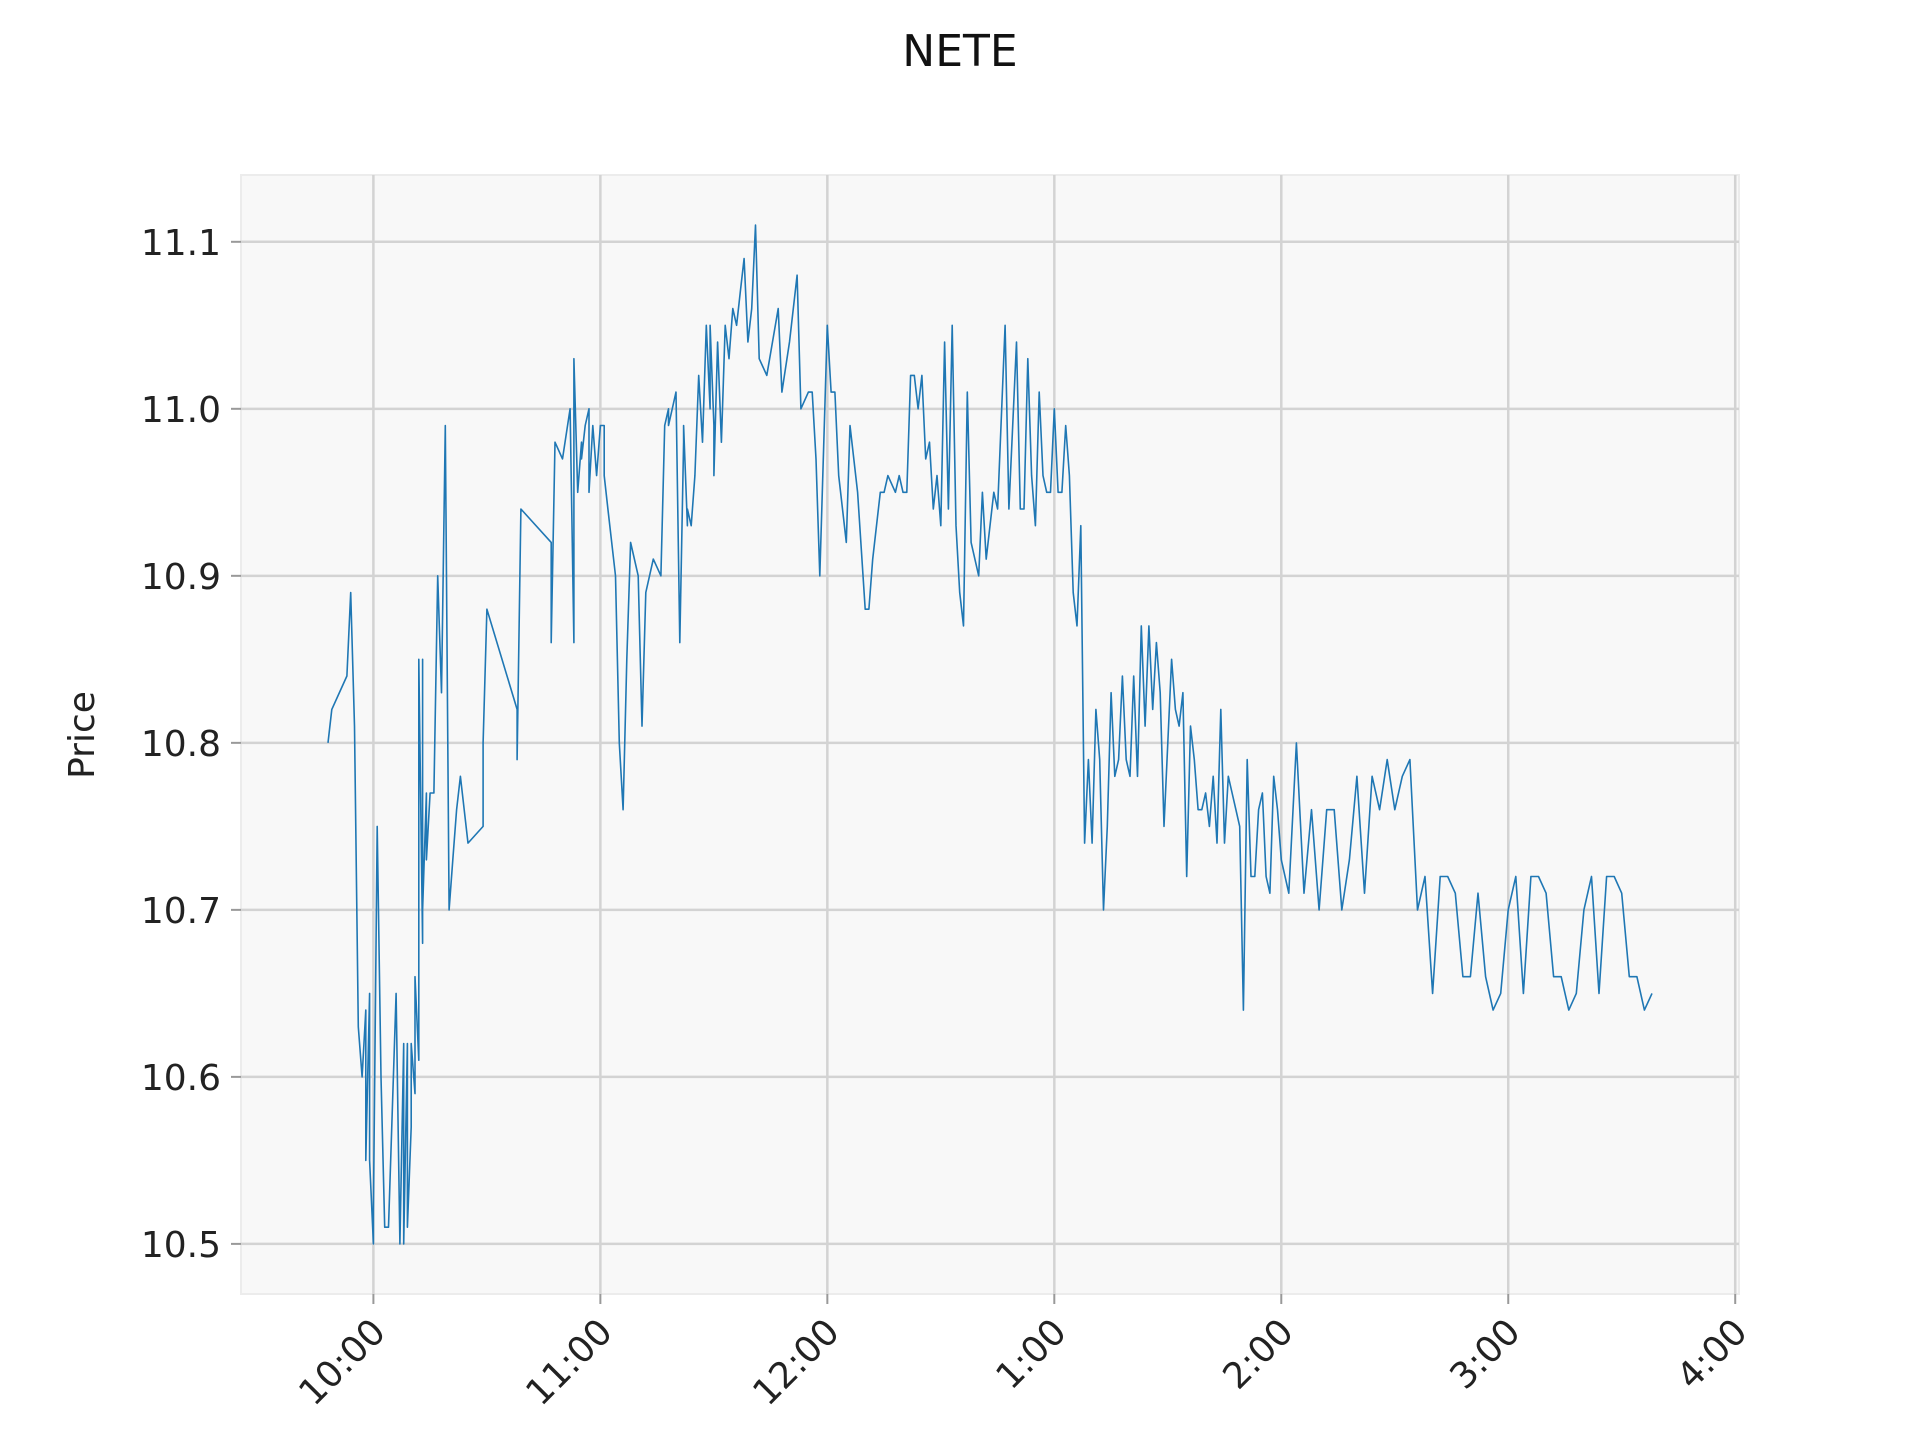 The image size is (1920, 1440). Describe the element at coordinates (181, 577) in the screenshot. I see `y-tick-label: 10.9` at that location.